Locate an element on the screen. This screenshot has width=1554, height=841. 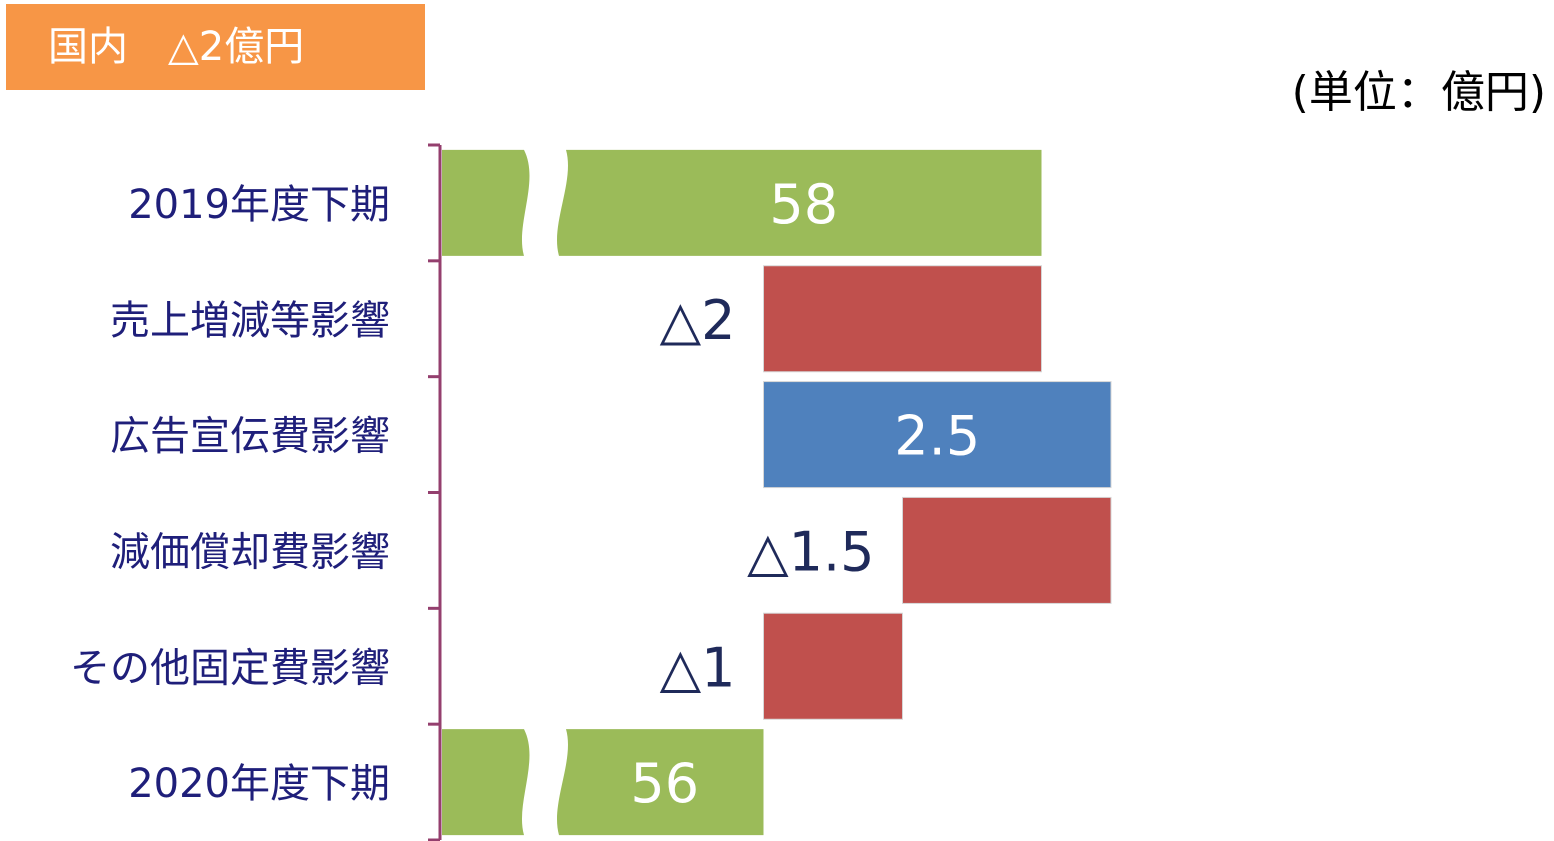
category-label: その他固定費影響 is located at coordinates (230, 668).